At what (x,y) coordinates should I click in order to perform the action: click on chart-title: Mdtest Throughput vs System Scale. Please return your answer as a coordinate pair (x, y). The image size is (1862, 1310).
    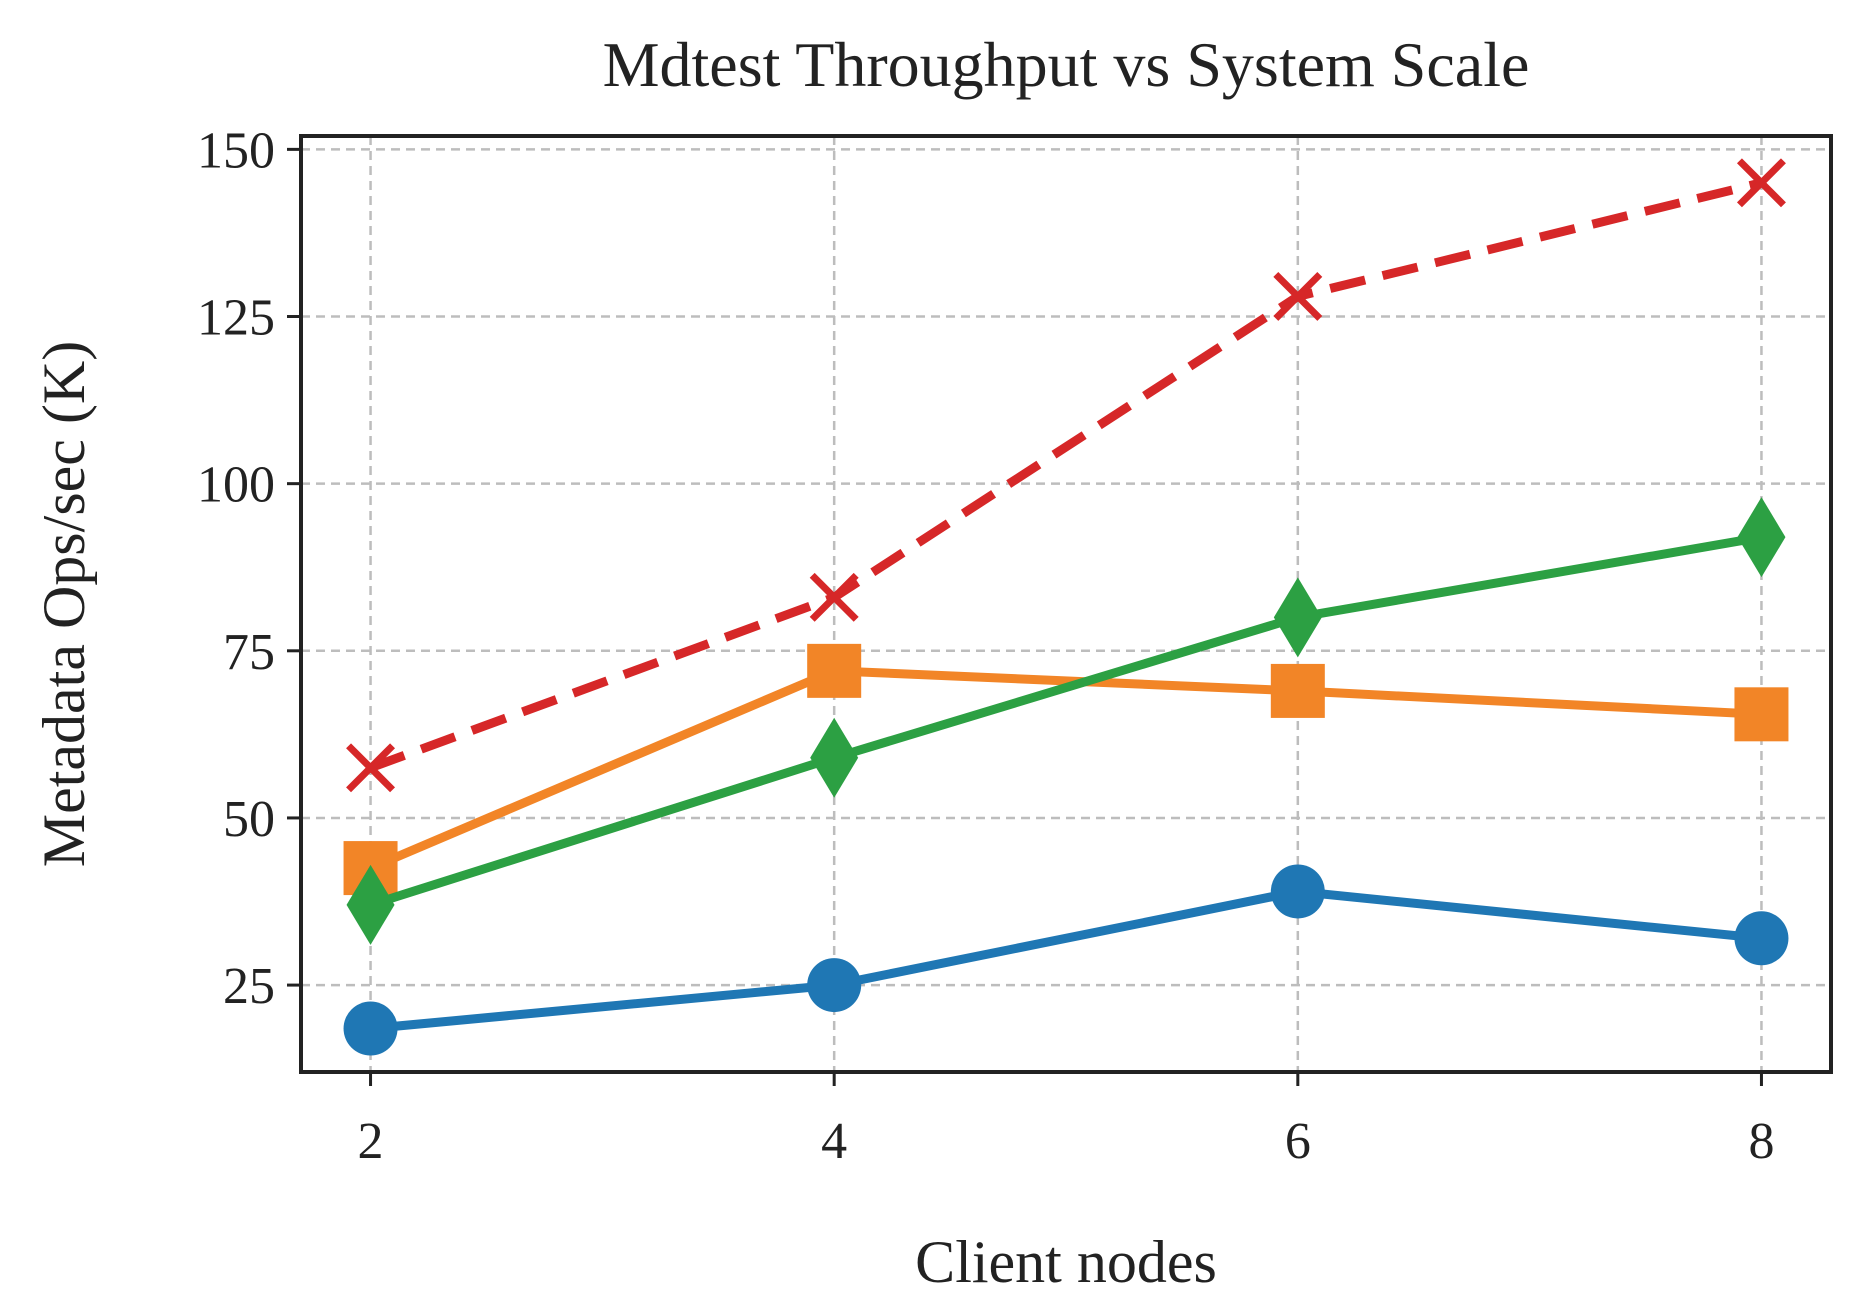
    Looking at the image, I should click on (1066, 64).